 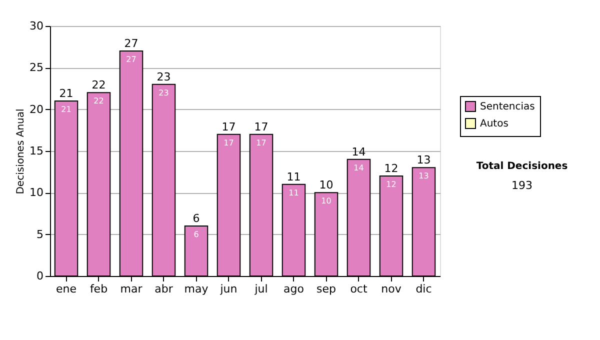 I want to click on data-label: 10, so click(x=326, y=201).